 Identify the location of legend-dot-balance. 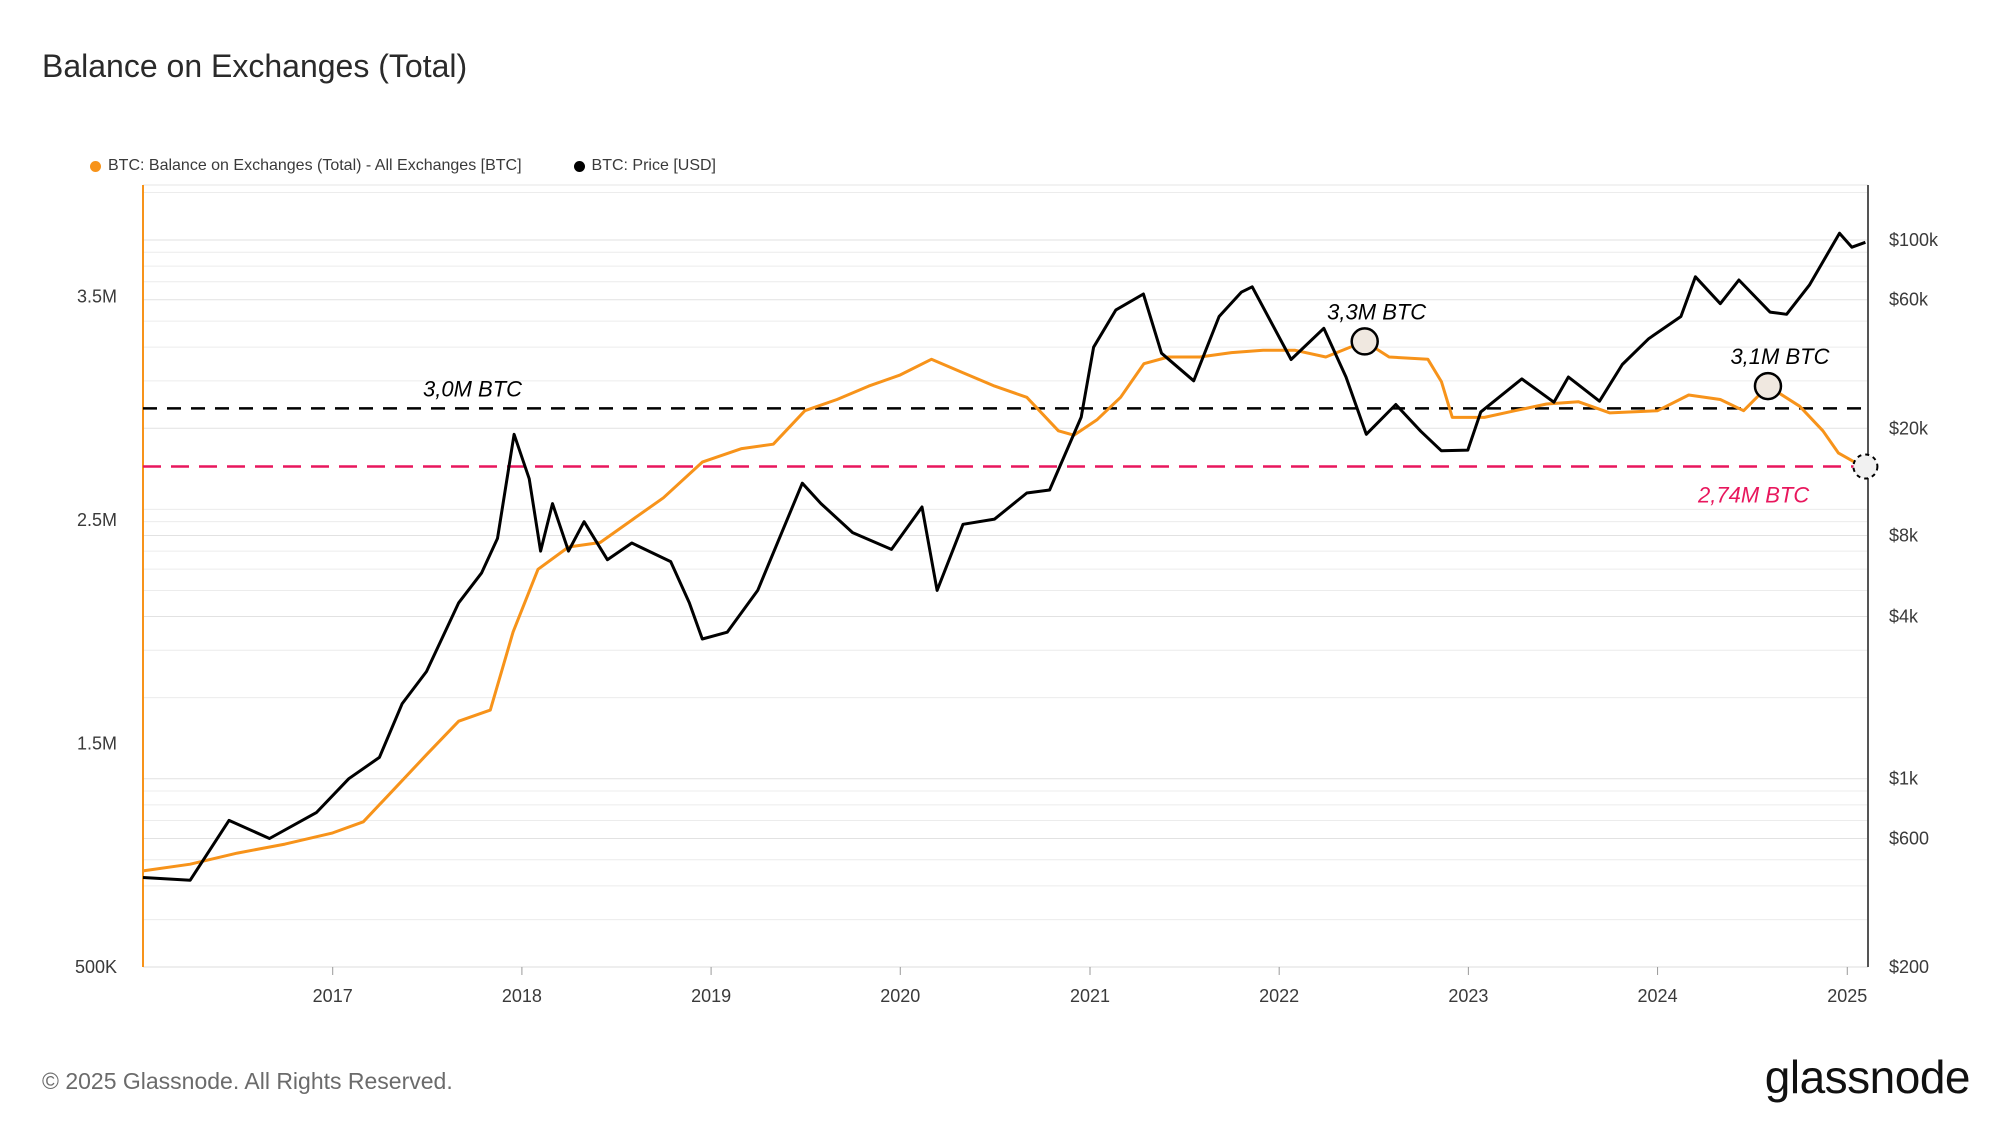
(95, 166).